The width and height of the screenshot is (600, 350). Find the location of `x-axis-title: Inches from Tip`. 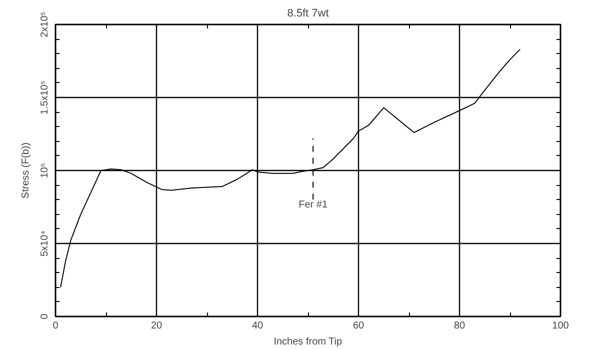

x-axis-title: Inches from Tip is located at coordinates (308, 342).